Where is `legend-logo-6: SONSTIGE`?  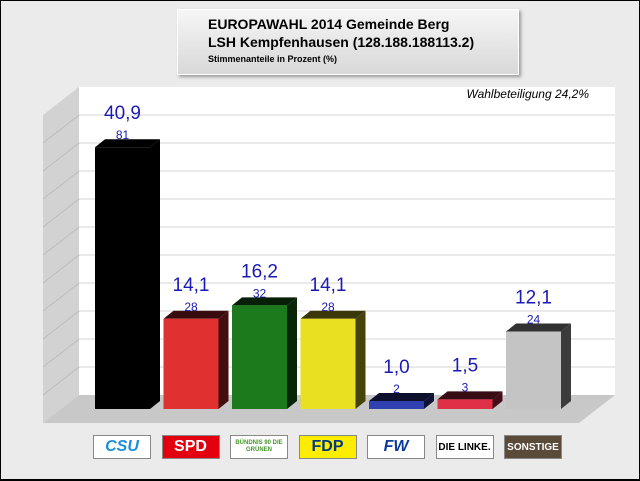
legend-logo-6: SONSTIGE is located at coordinates (533, 447).